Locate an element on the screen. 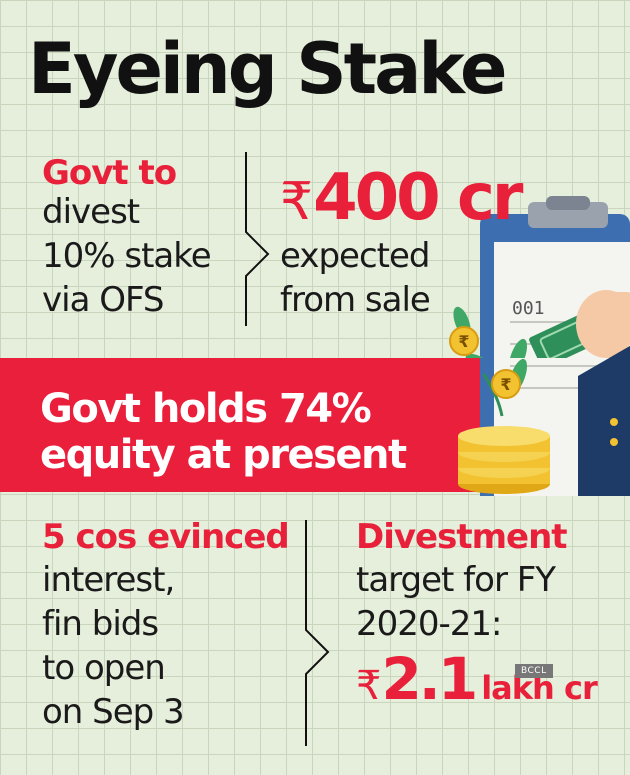 This screenshot has width=630, height=775. coin-symbol: ₹ is located at coordinates (463, 341).